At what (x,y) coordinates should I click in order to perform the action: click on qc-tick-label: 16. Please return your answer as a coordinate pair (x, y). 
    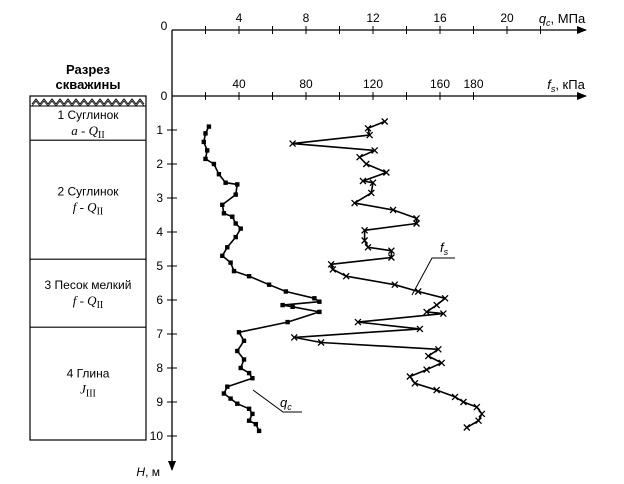
    Looking at the image, I should click on (440, 18).